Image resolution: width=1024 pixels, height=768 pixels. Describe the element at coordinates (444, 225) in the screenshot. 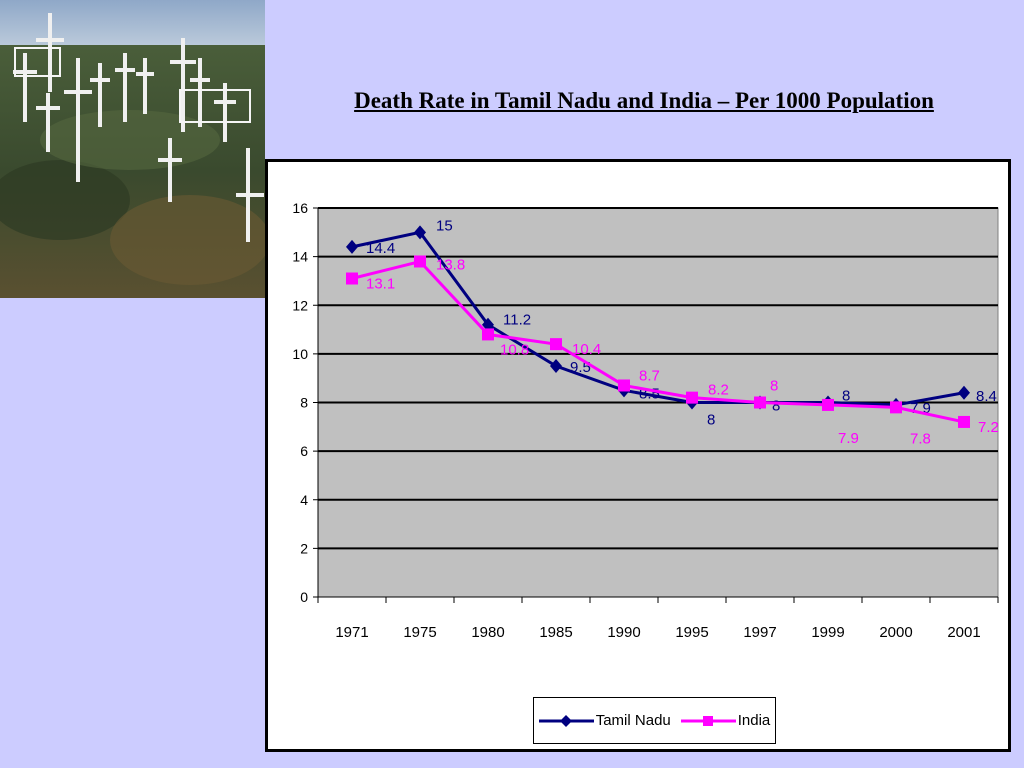

I see `data-label: 15` at that location.